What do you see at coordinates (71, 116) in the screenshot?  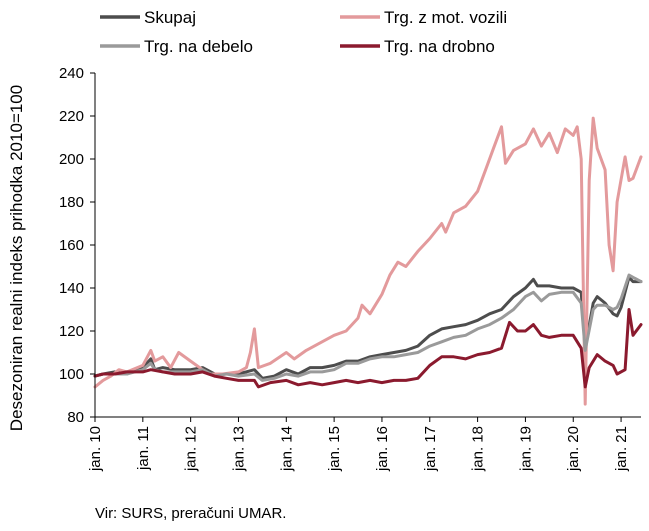 I see `y-tick-label: 220` at bounding box center [71, 116].